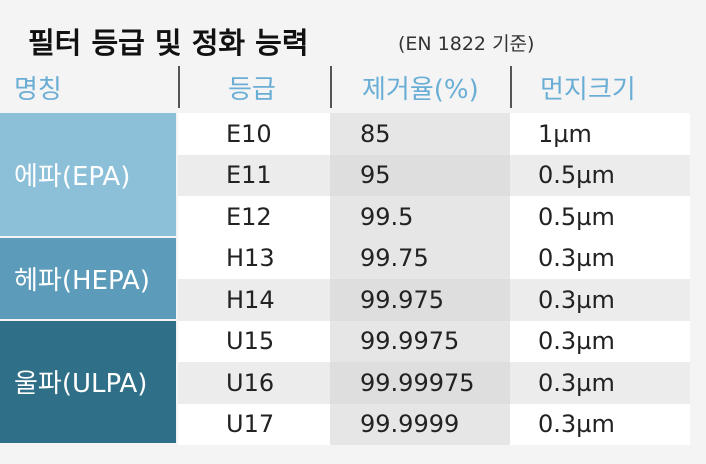  What do you see at coordinates (254, 134) in the screenshot?
I see `grade: E10` at bounding box center [254, 134].